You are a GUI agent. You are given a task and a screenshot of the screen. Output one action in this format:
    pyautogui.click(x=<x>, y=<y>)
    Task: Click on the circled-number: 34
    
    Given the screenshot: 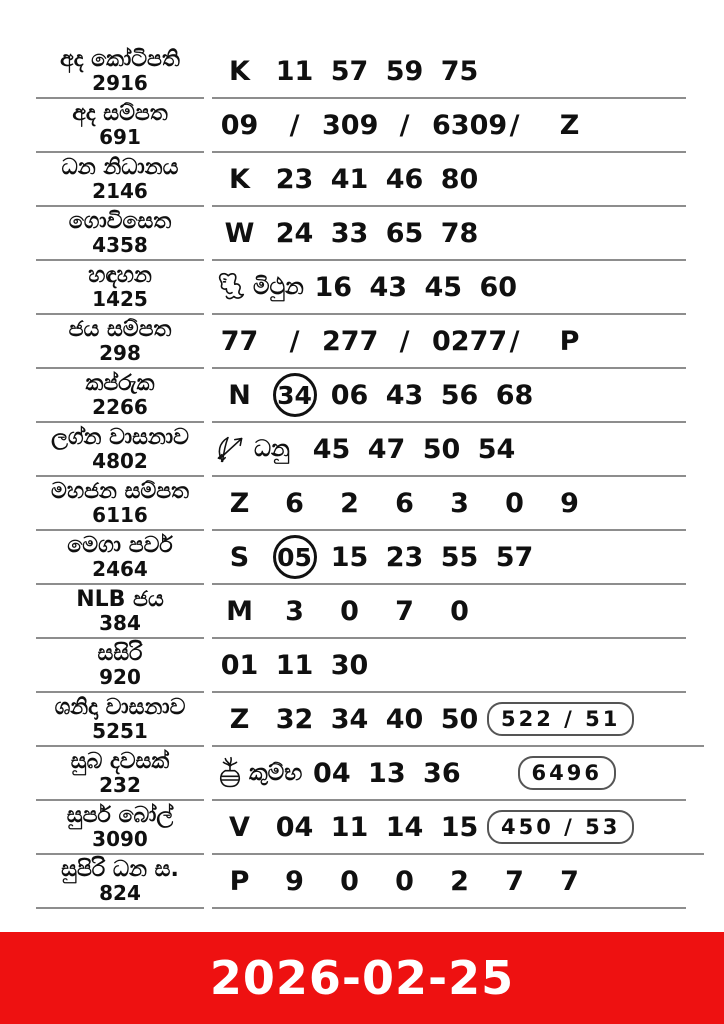 What is the action you would take?
    pyautogui.click(x=294, y=395)
    